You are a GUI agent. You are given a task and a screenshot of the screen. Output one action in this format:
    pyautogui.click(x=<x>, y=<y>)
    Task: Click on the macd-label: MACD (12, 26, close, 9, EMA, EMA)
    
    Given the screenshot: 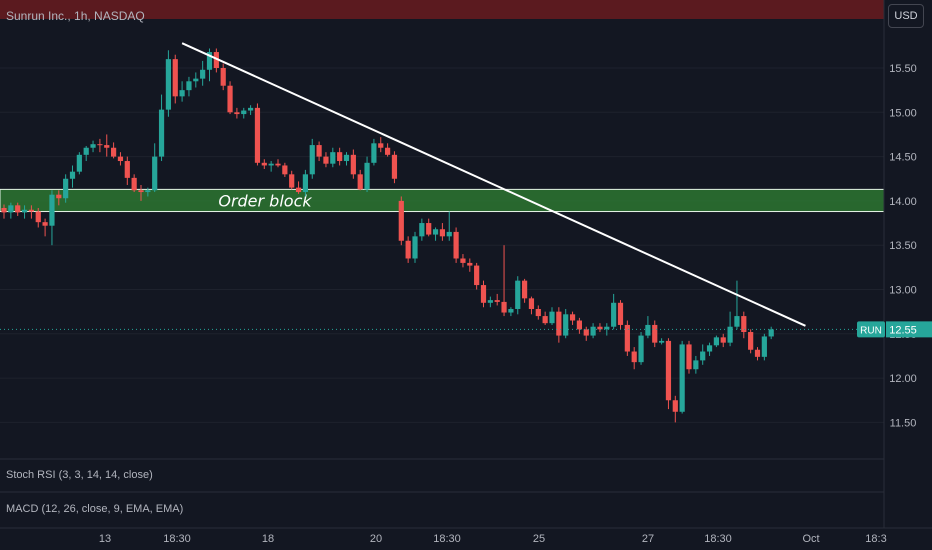 What is the action you would take?
    pyautogui.click(x=95, y=509)
    